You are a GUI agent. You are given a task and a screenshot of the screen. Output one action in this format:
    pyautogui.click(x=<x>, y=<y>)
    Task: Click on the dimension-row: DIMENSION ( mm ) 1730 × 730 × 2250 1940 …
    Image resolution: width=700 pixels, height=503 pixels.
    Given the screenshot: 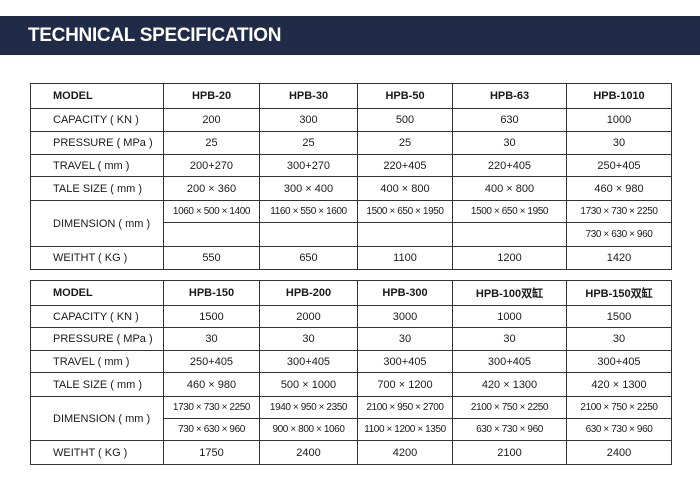 What is the action you would take?
    pyautogui.click(x=351, y=418)
    